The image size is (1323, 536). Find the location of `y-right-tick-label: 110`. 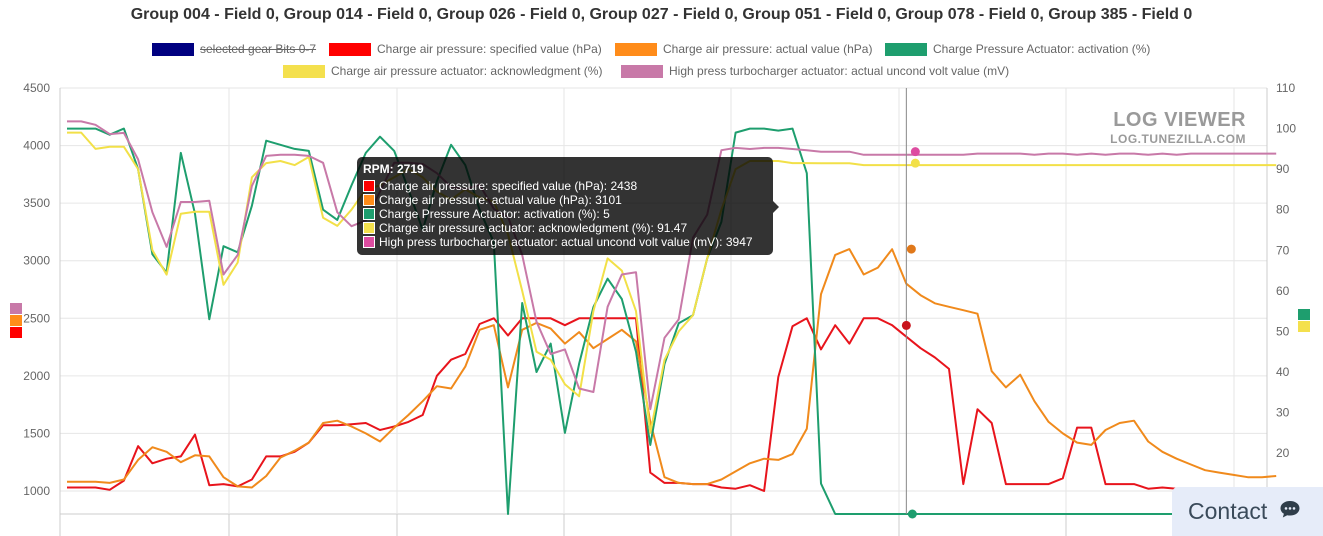

y-right-tick-label: 110 is located at coordinates (1285, 88).